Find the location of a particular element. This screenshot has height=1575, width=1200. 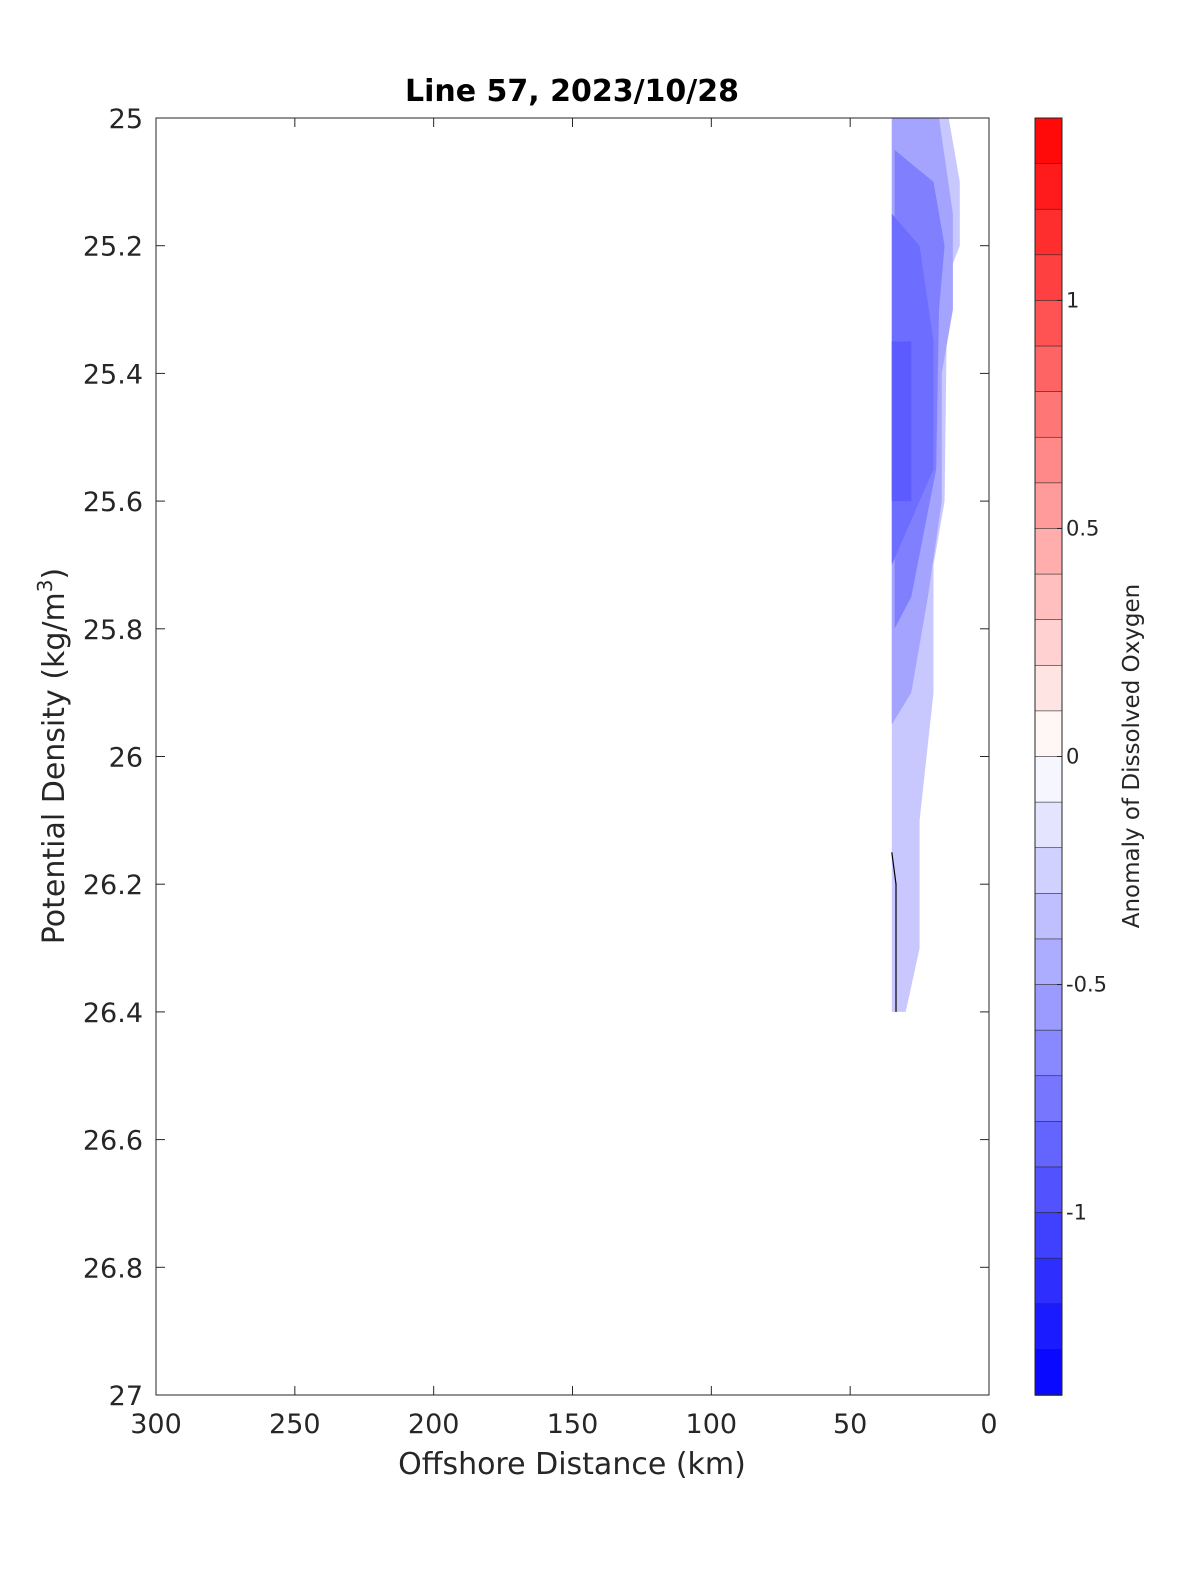

y-tick-label: 25 is located at coordinates (126, 119).